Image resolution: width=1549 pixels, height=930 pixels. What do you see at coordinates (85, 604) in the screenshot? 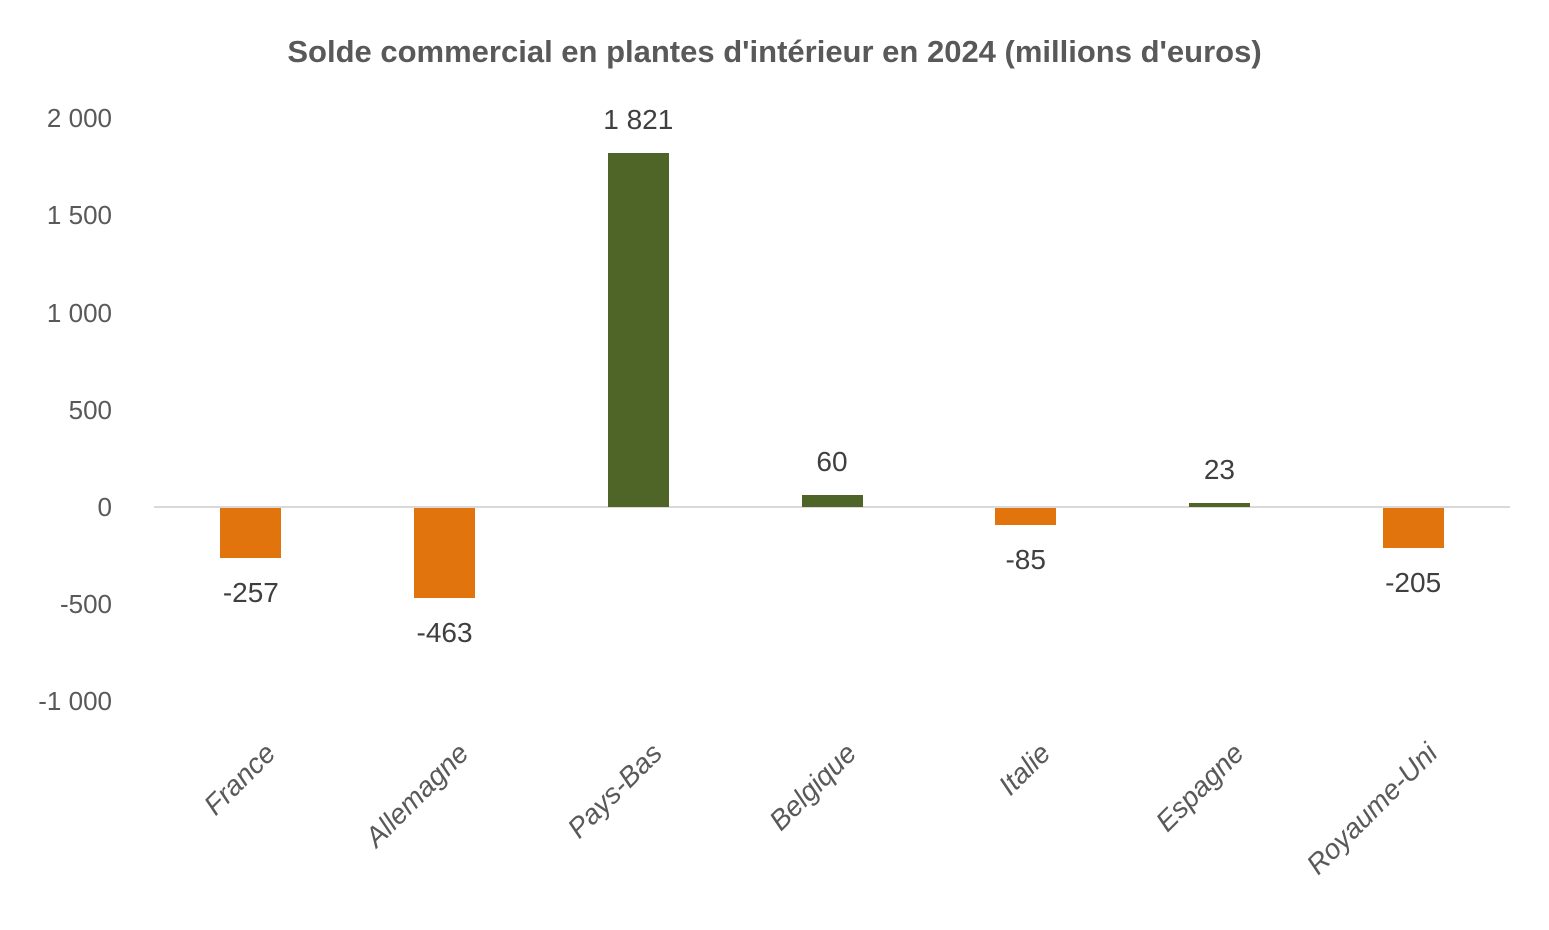
I see `y-tick-label-500: -500` at bounding box center [85, 604].